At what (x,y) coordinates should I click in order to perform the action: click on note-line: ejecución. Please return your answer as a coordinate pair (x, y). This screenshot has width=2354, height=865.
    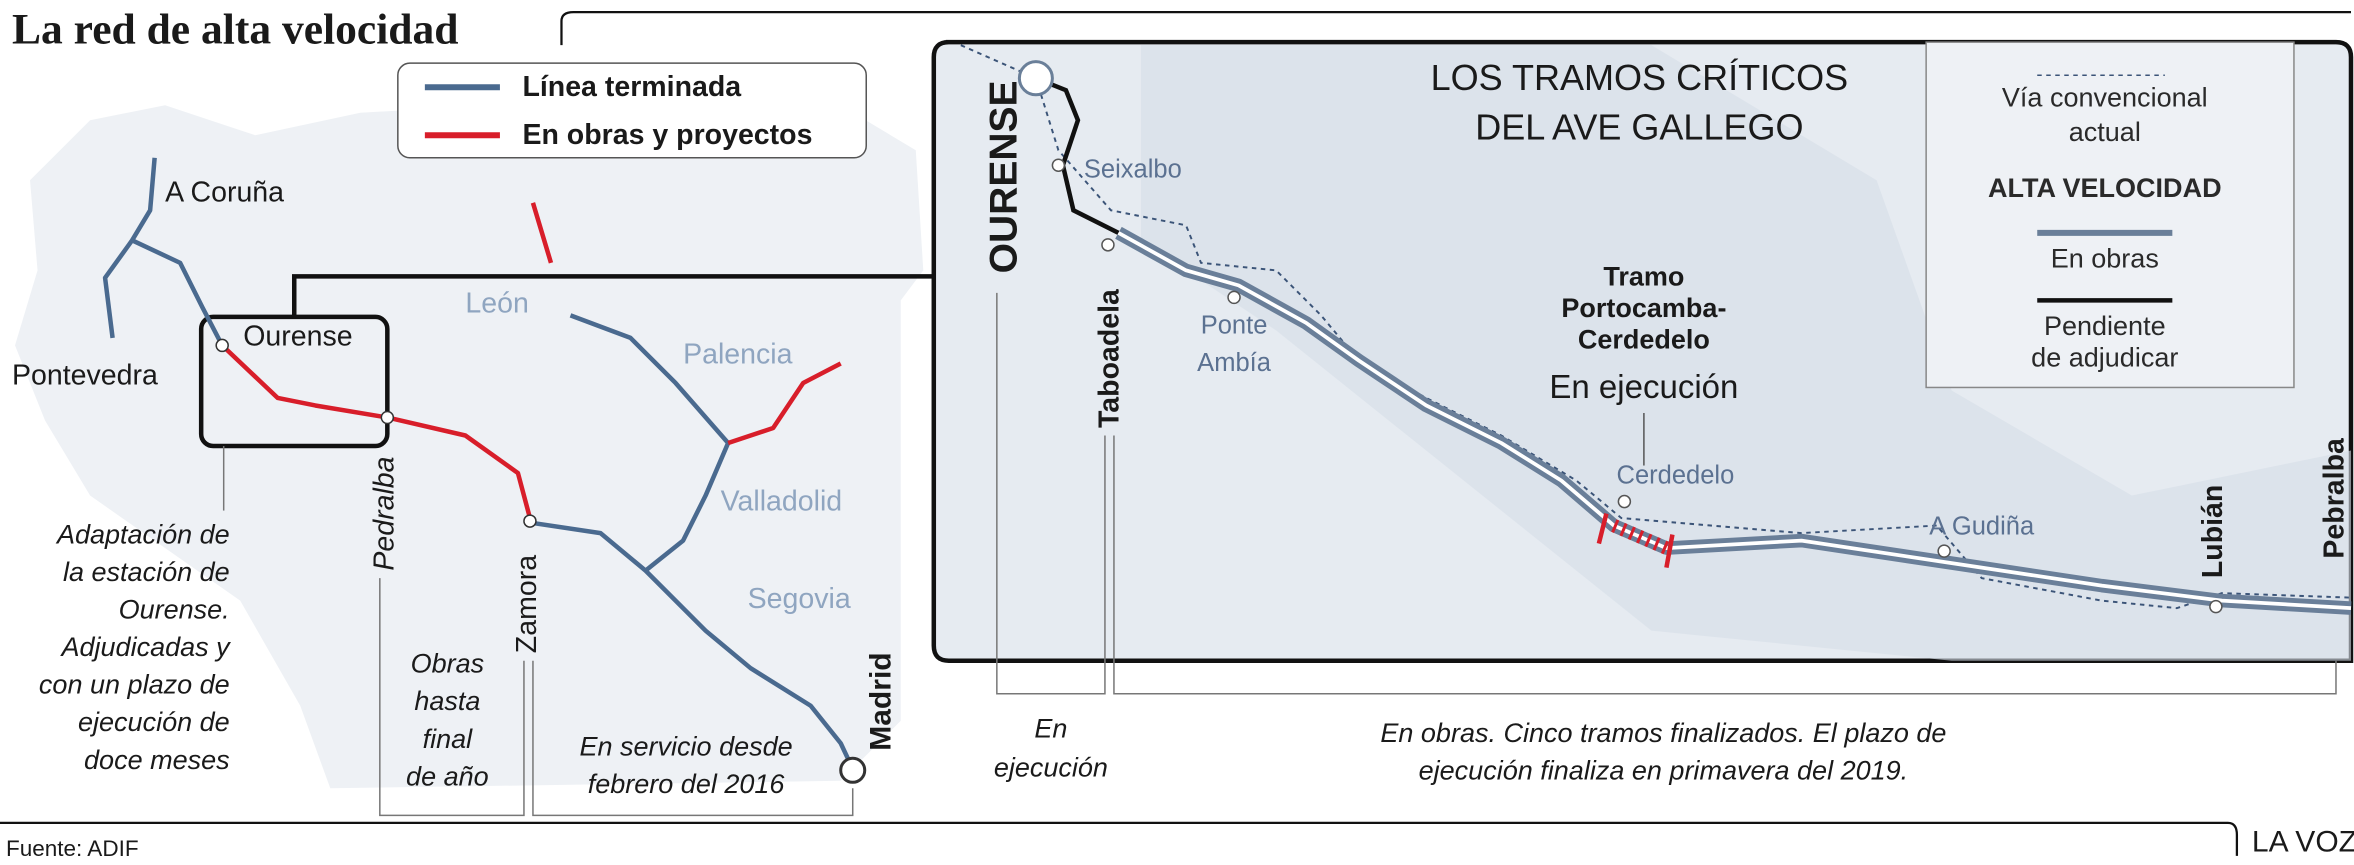
    Looking at the image, I should click on (1051, 767).